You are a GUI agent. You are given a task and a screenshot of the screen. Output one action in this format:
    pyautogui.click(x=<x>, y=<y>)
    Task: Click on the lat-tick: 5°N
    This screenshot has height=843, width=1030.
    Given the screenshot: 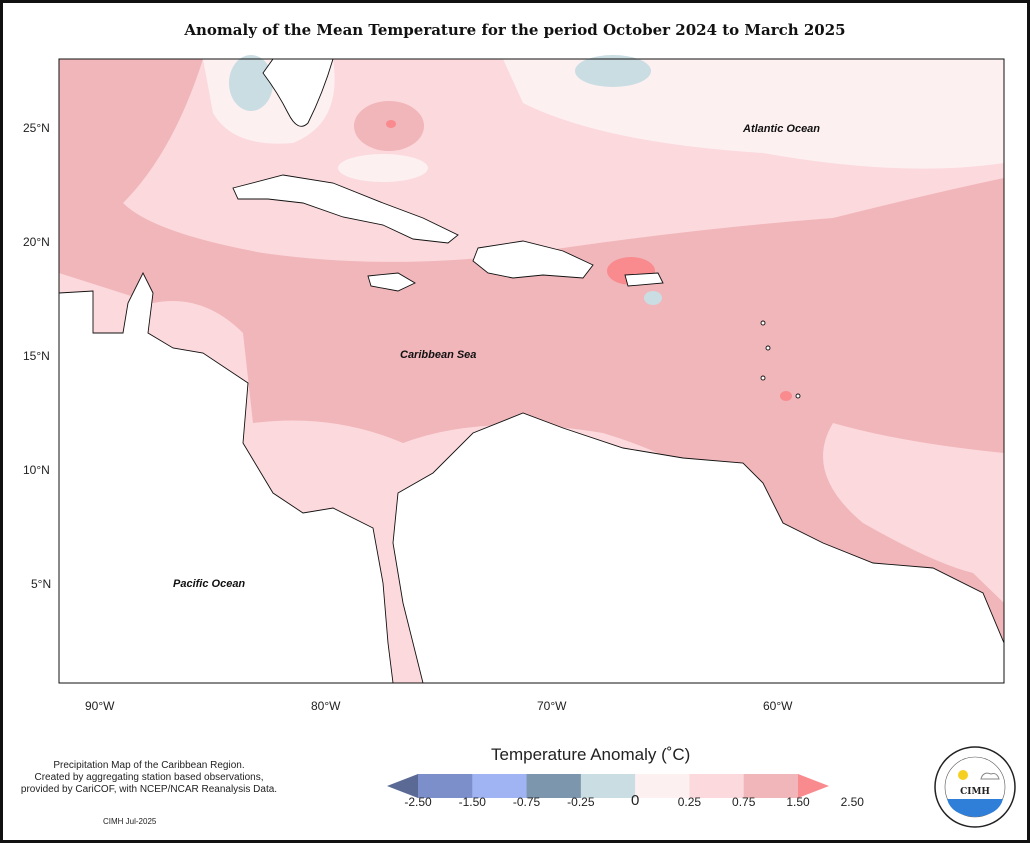 What is the action you would take?
    pyautogui.click(x=41, y=584)
    